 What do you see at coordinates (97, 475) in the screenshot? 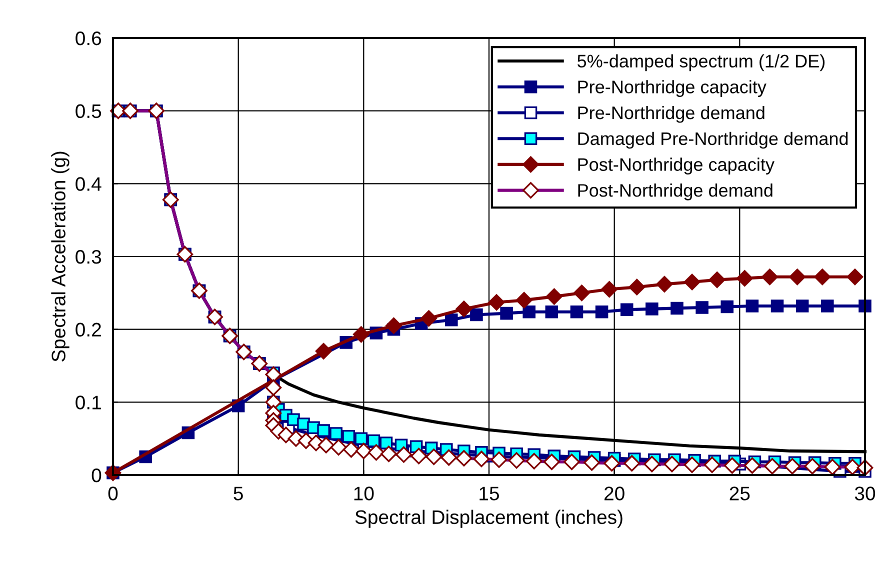
I see `y-tick-label: 0` at bounding box center [97, 475].